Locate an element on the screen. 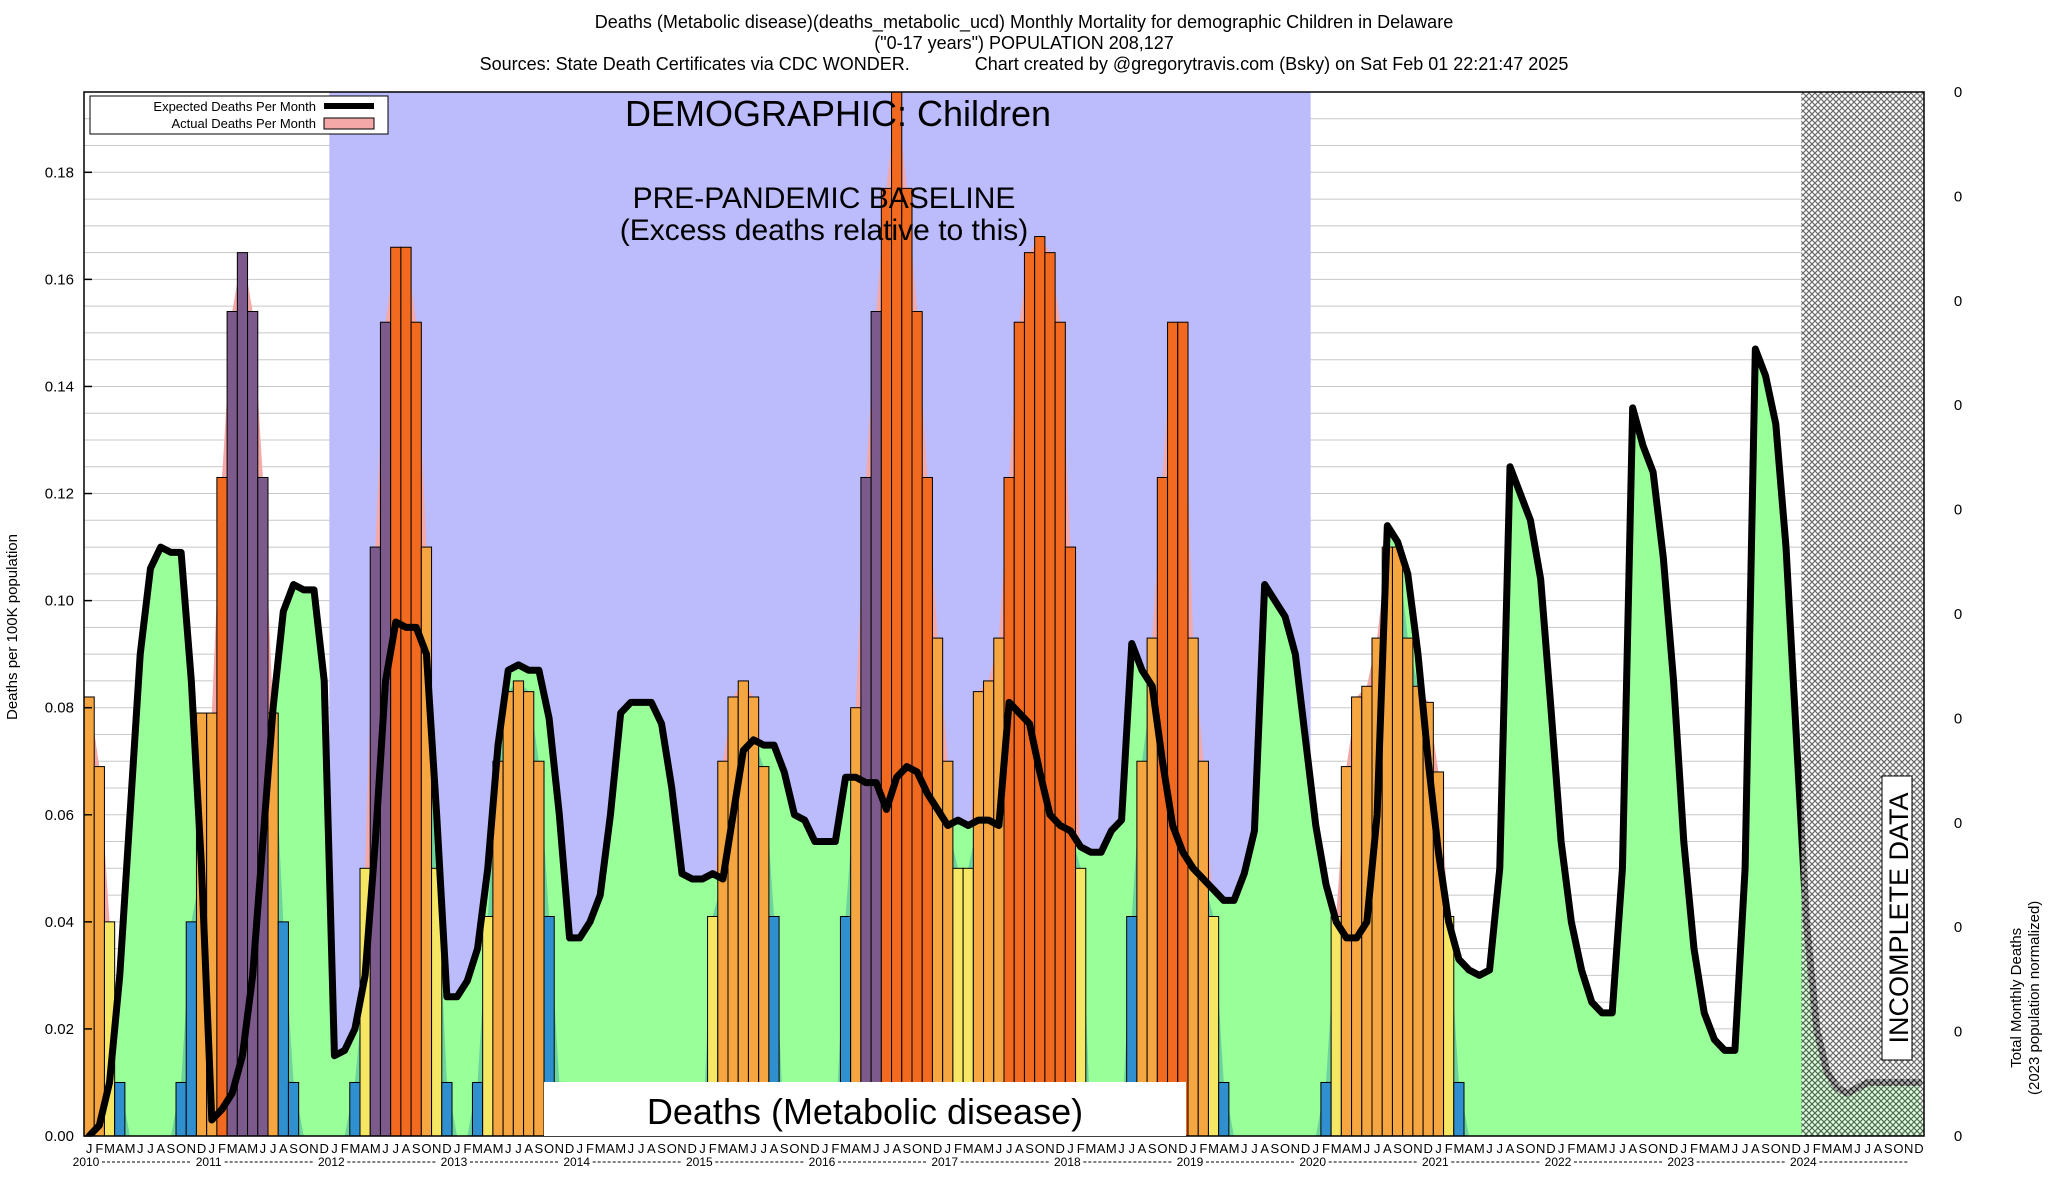 The height and width of the screenshot is (1200, 2048). year-tick-label: 2018 is located at coordinates (1067, 1162).